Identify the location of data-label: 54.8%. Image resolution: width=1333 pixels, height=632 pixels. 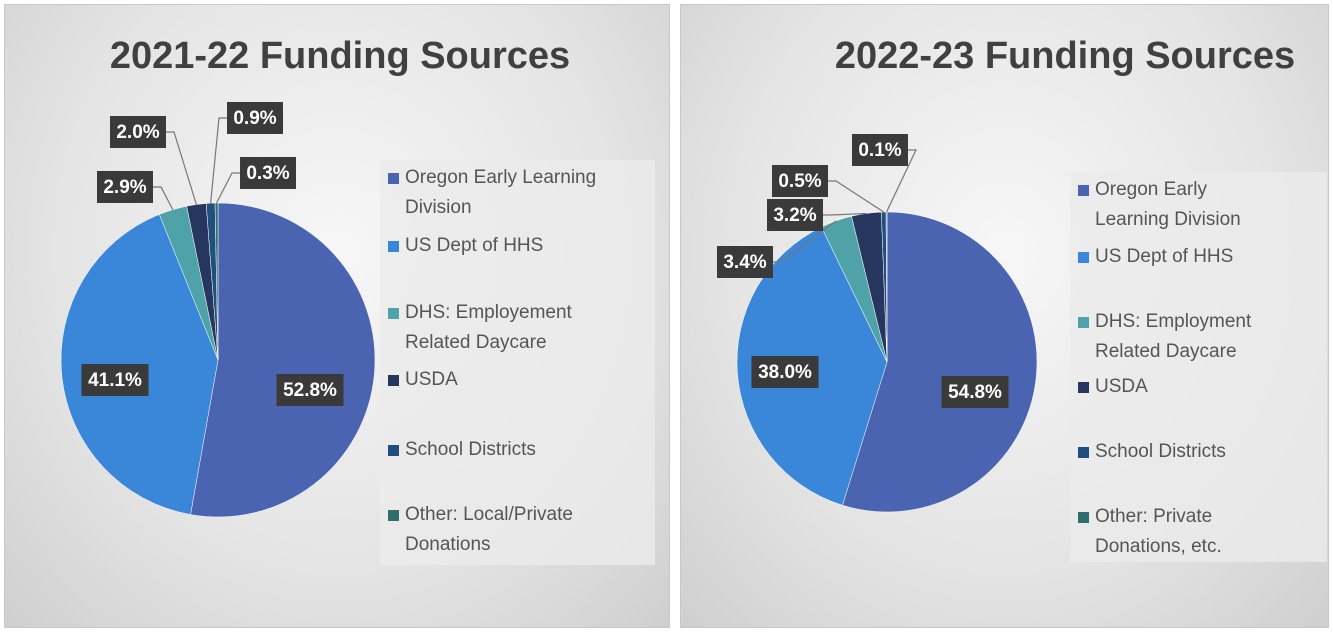
(975, 392).